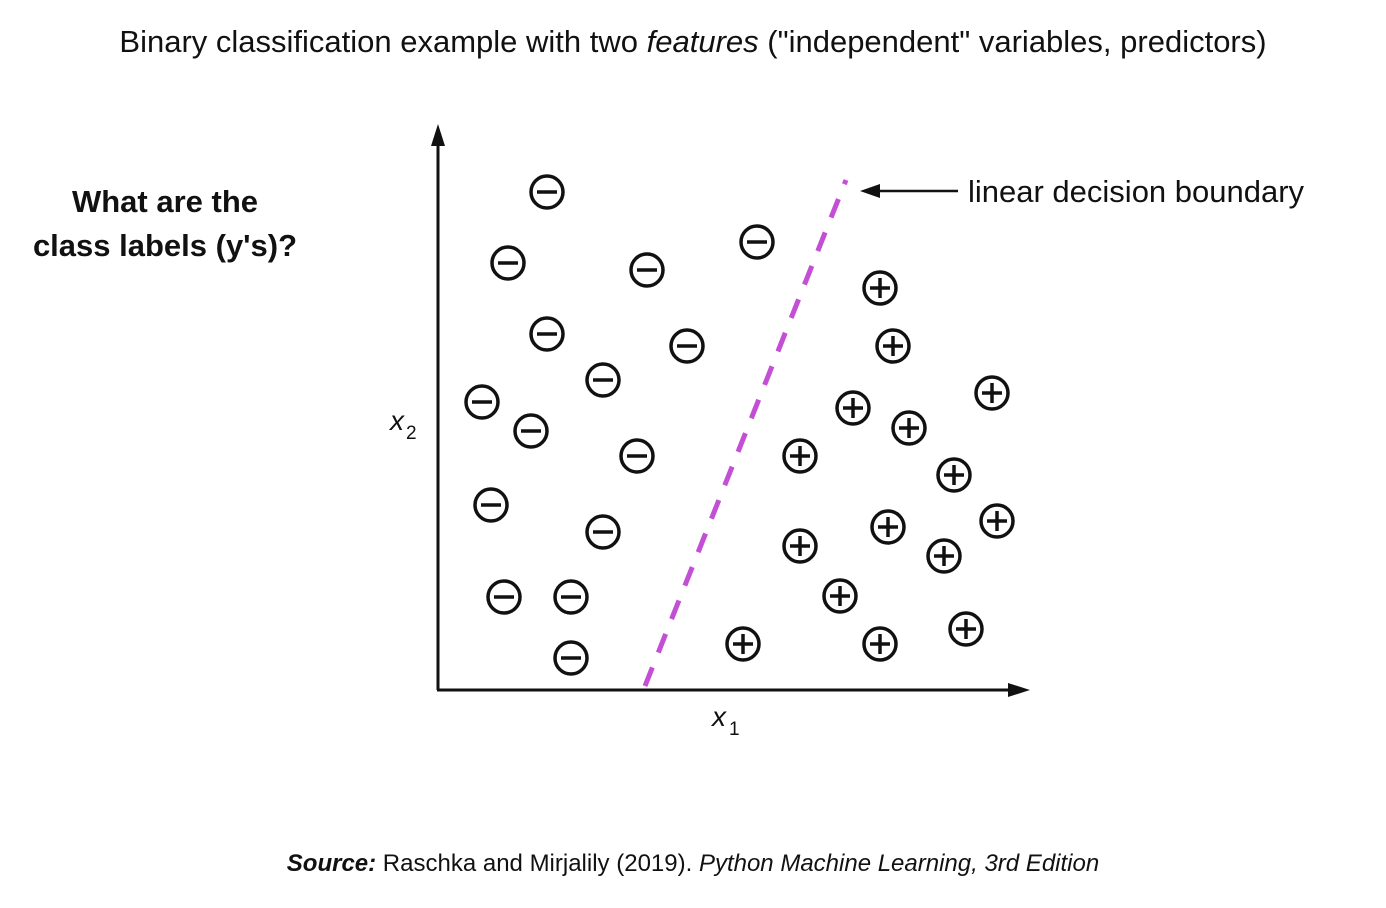 Image resolution: width=1386 pixels, height=908 pixels. I want to click on y-axis-label-subscript: 2, so click(411, 433).